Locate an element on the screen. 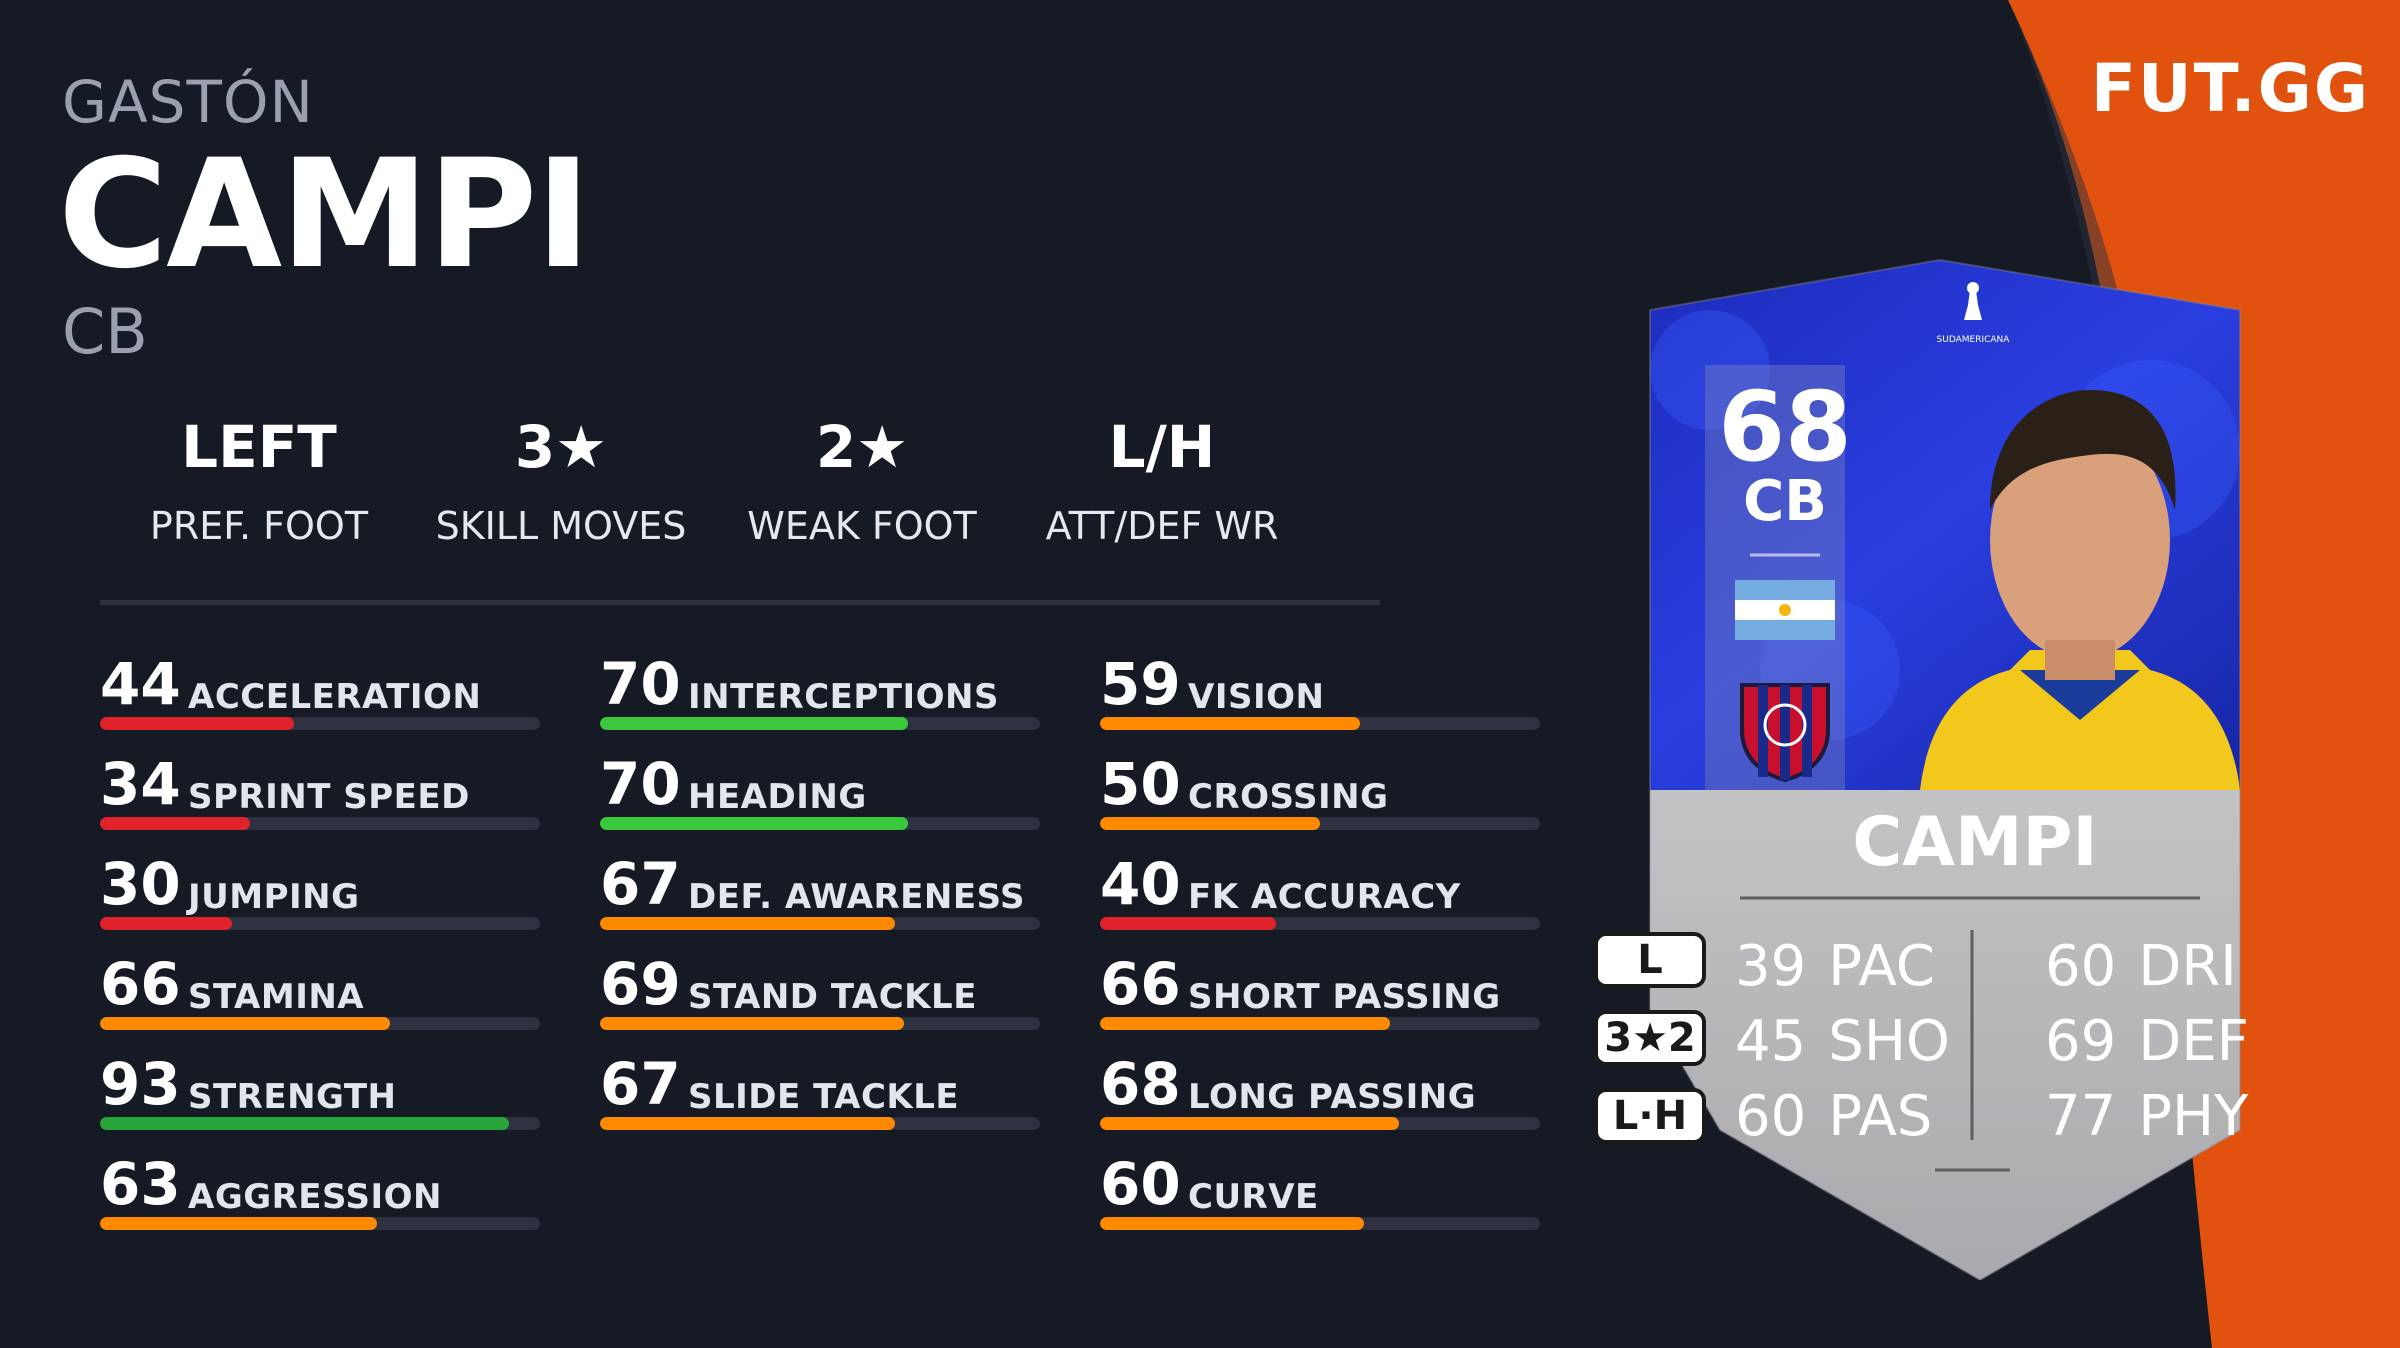 This screenshot has width=2400, height=1348. player-first-name: GASTÓN is located at coordinates (188, 102).